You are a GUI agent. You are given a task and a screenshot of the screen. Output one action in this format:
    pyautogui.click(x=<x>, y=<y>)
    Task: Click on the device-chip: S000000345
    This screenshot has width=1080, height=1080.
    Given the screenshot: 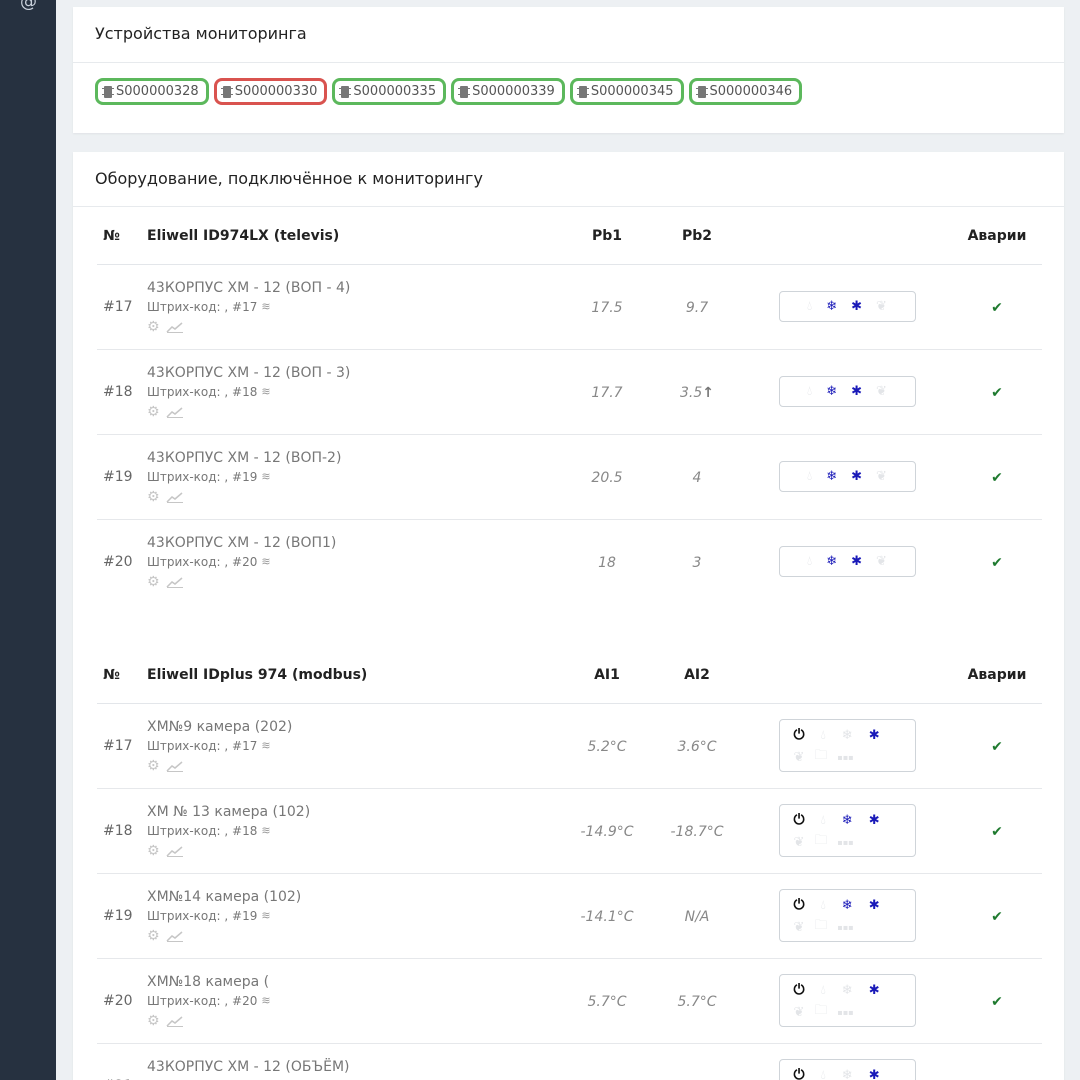 What is the action you would take?
    pyautogui.click(x=626, y=91)
    